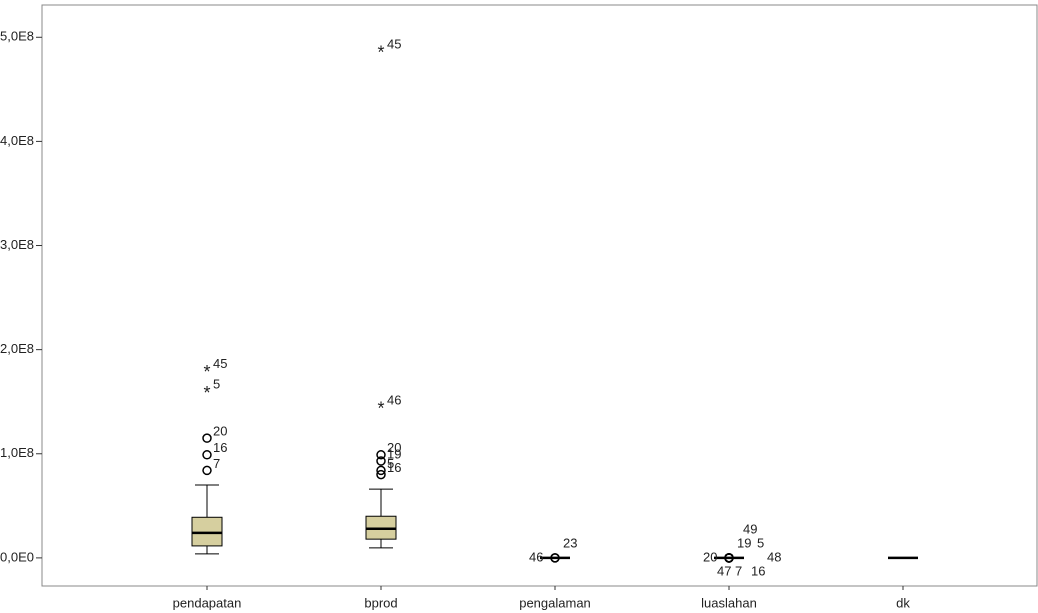 The height and width of the screenshot is (613, 1038). What do you see at coordinates (570, 542) in the screenshot?
I see `outlier-label: 23` at bounding box center [570, 542].